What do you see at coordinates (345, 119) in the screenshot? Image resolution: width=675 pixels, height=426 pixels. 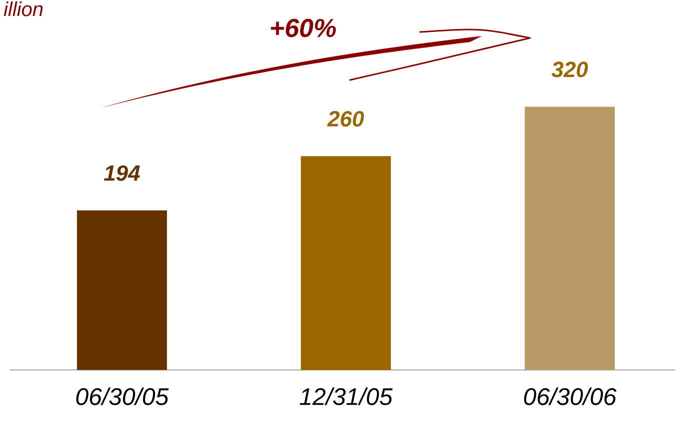 I see `data-label: 260` at bounding box center [345, 119].